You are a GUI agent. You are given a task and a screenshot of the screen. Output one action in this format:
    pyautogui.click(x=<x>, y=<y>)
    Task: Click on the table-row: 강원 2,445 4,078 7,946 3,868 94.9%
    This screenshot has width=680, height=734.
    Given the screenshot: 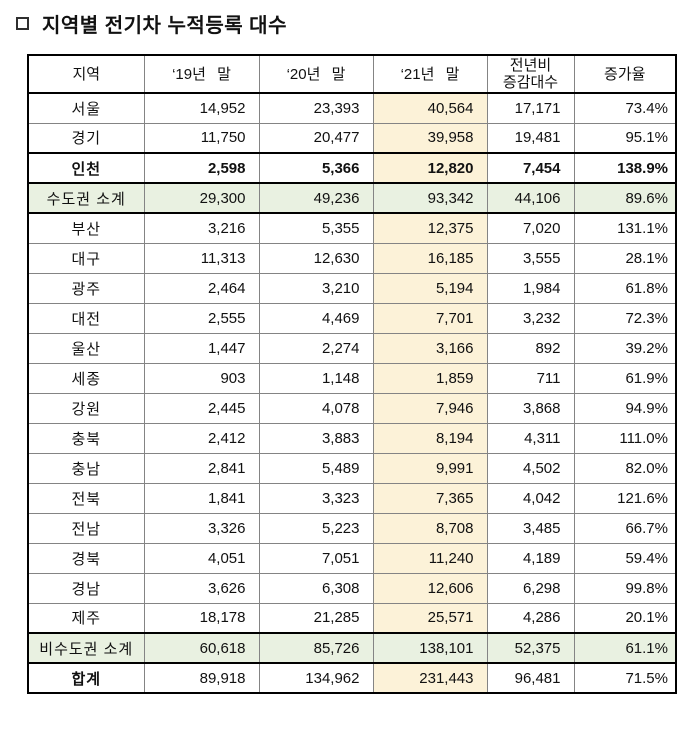 What is the action you would take?
    pyautogui.click(x=352, y=408)
    